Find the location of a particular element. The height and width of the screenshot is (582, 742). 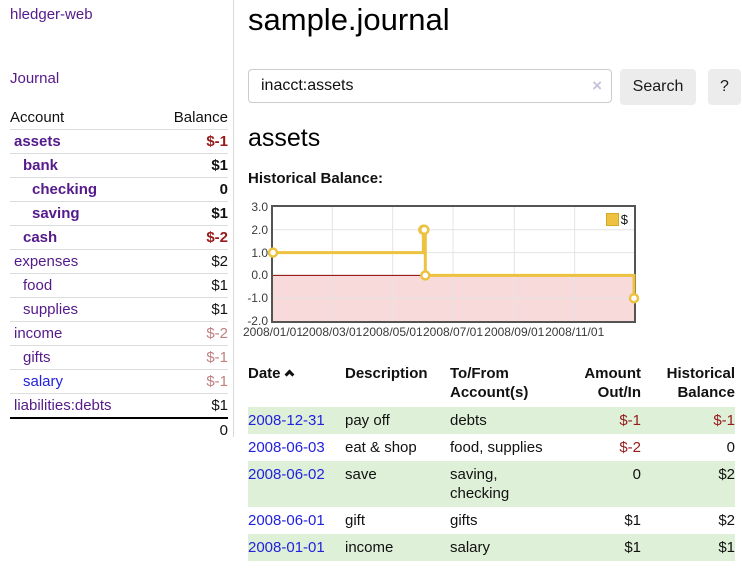

date-cell: 2008-06-03 is located at coordinates (296, 447).